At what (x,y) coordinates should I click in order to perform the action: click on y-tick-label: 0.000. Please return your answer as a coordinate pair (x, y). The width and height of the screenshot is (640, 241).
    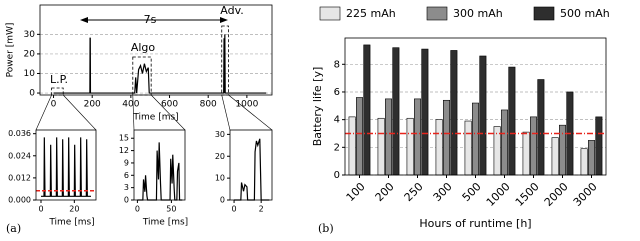
    Looking at the image, I should click on (19, 200).